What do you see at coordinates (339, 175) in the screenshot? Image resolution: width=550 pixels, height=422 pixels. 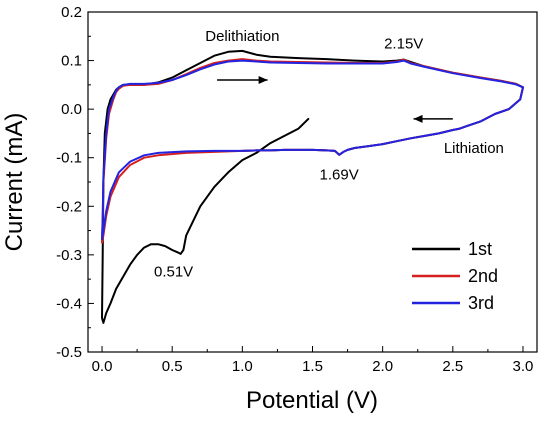 I see `annotation-label: 1.69V` at bounding box center [339, 175].